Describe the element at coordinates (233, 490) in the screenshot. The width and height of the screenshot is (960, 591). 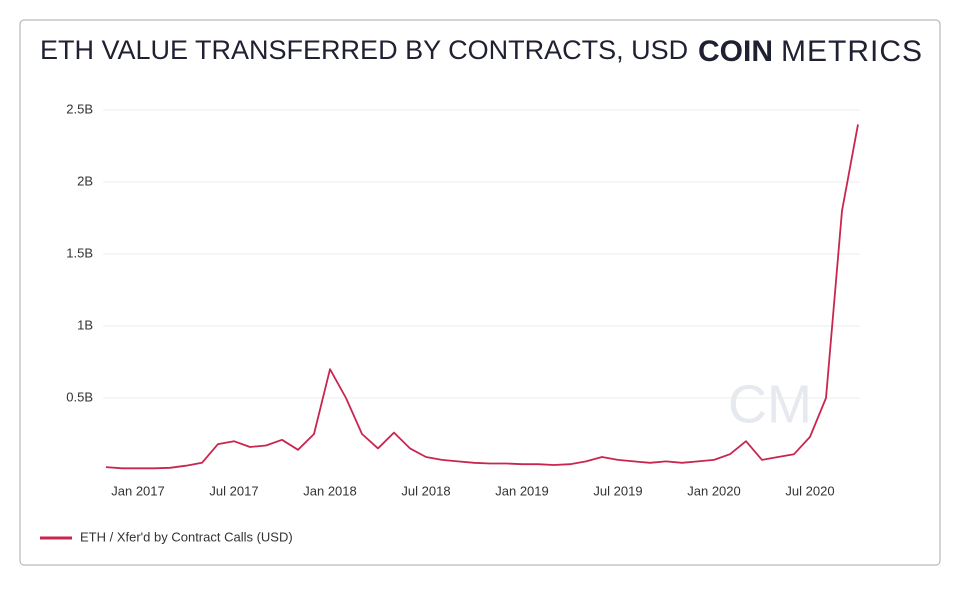
I see `x-tick-label: Jul 2017` at that location.